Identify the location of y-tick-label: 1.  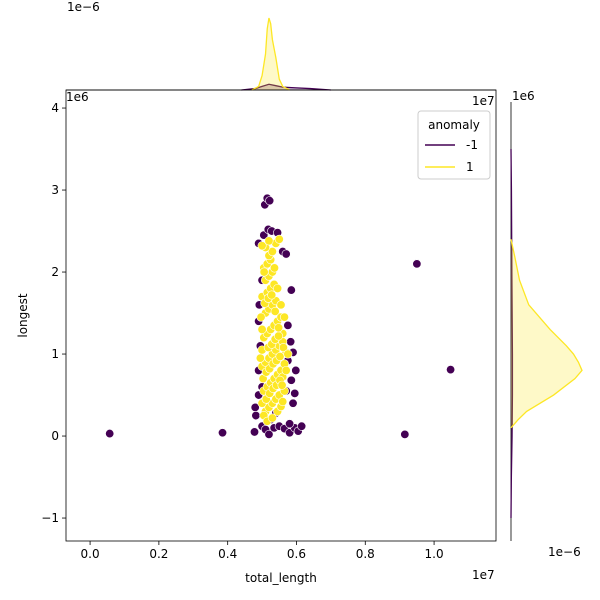
(55, 354).